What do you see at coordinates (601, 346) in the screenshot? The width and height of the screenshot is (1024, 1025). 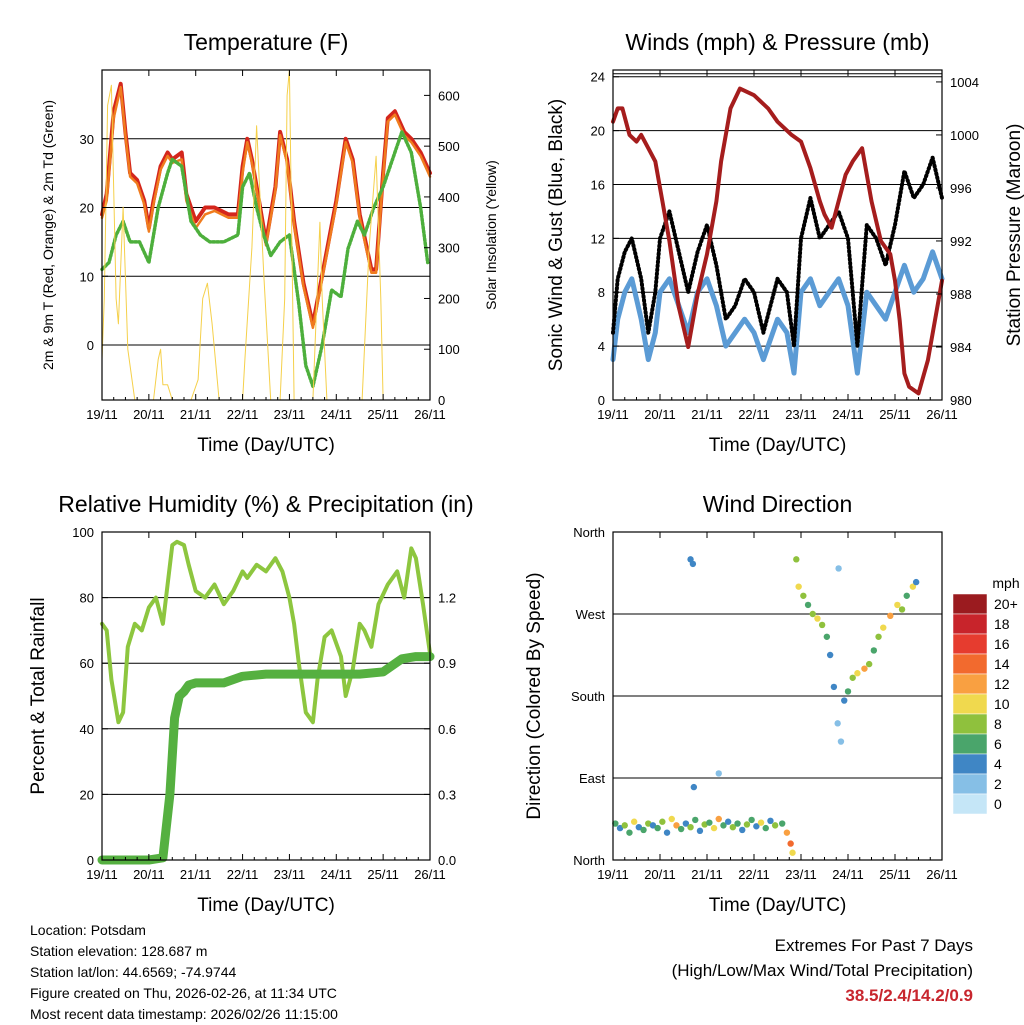 I see `winds-ytick-label-1: 4` at bounding box center [601, 346].